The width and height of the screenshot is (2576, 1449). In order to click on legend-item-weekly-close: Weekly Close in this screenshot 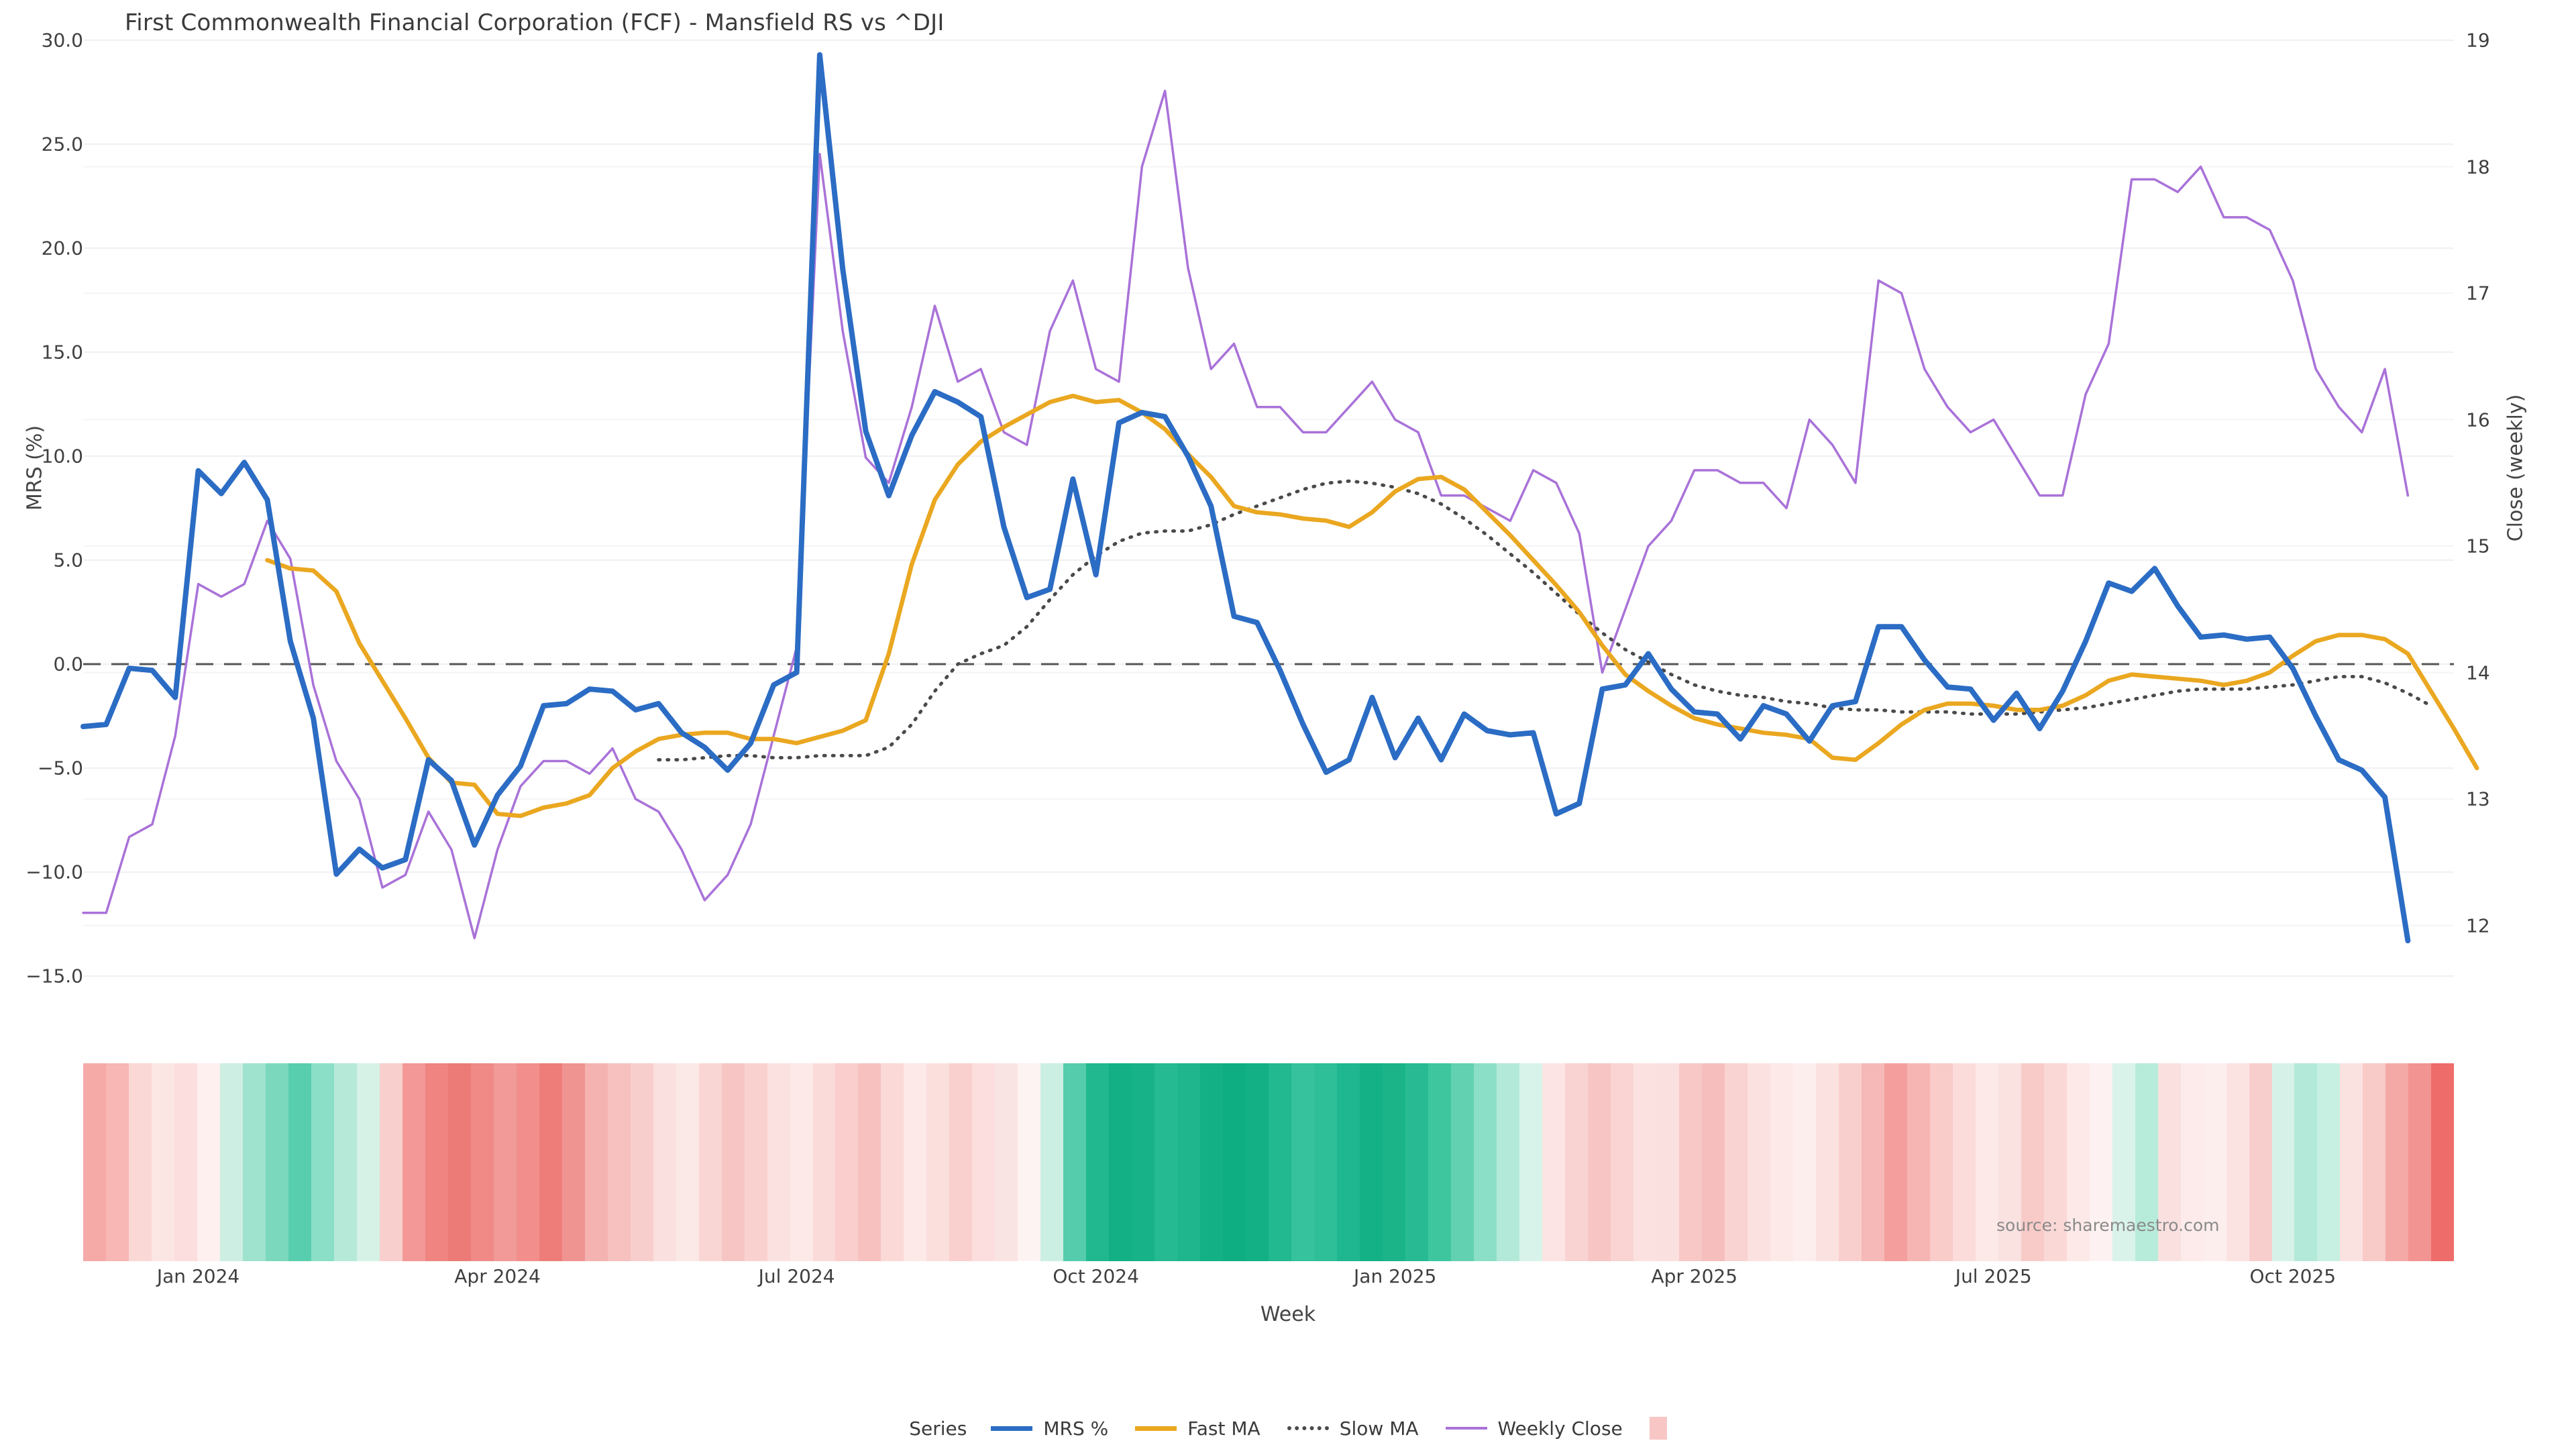, I will do `click(1534, 1428)`.